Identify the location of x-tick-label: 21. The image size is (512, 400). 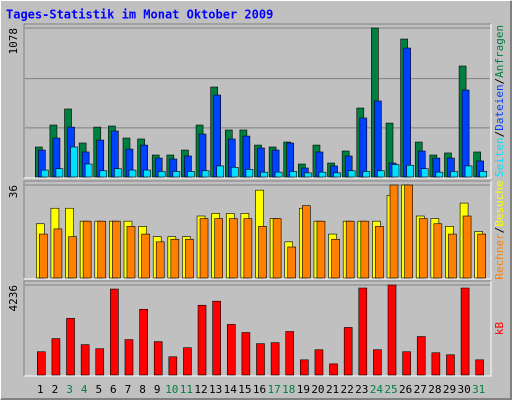
(332, 389).